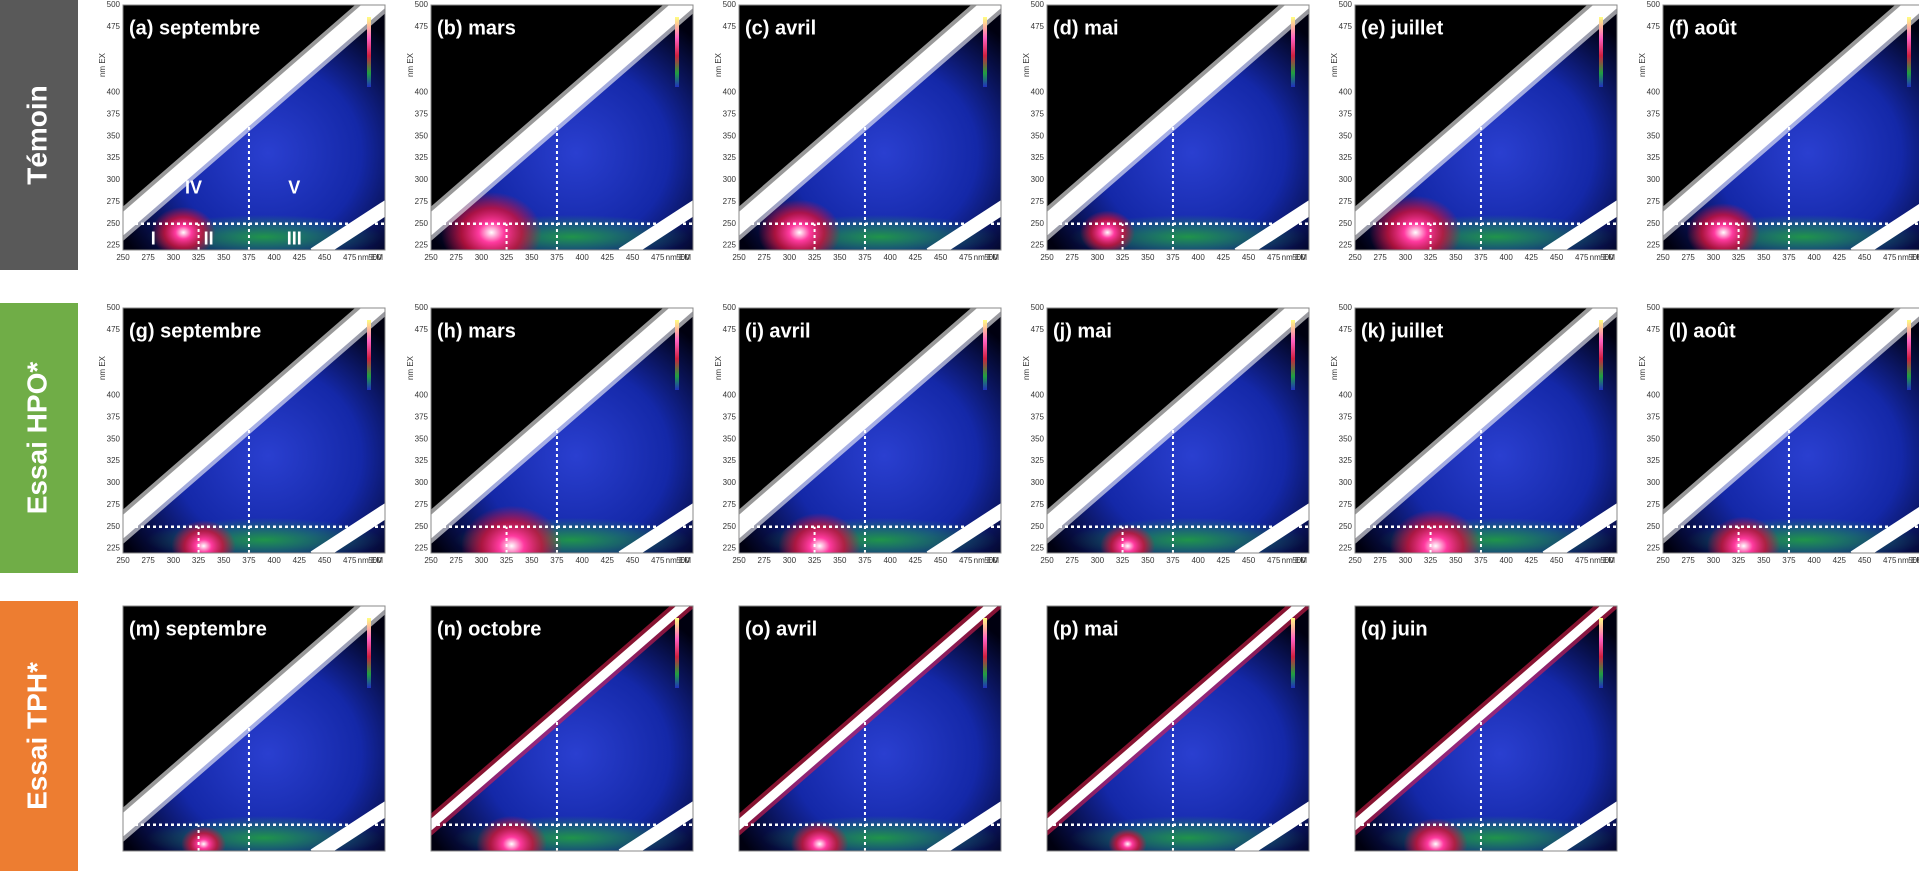 The height and width of the screenshot is (873, 1919). I want to click on y-tick-label: 500, so click(730, 4).